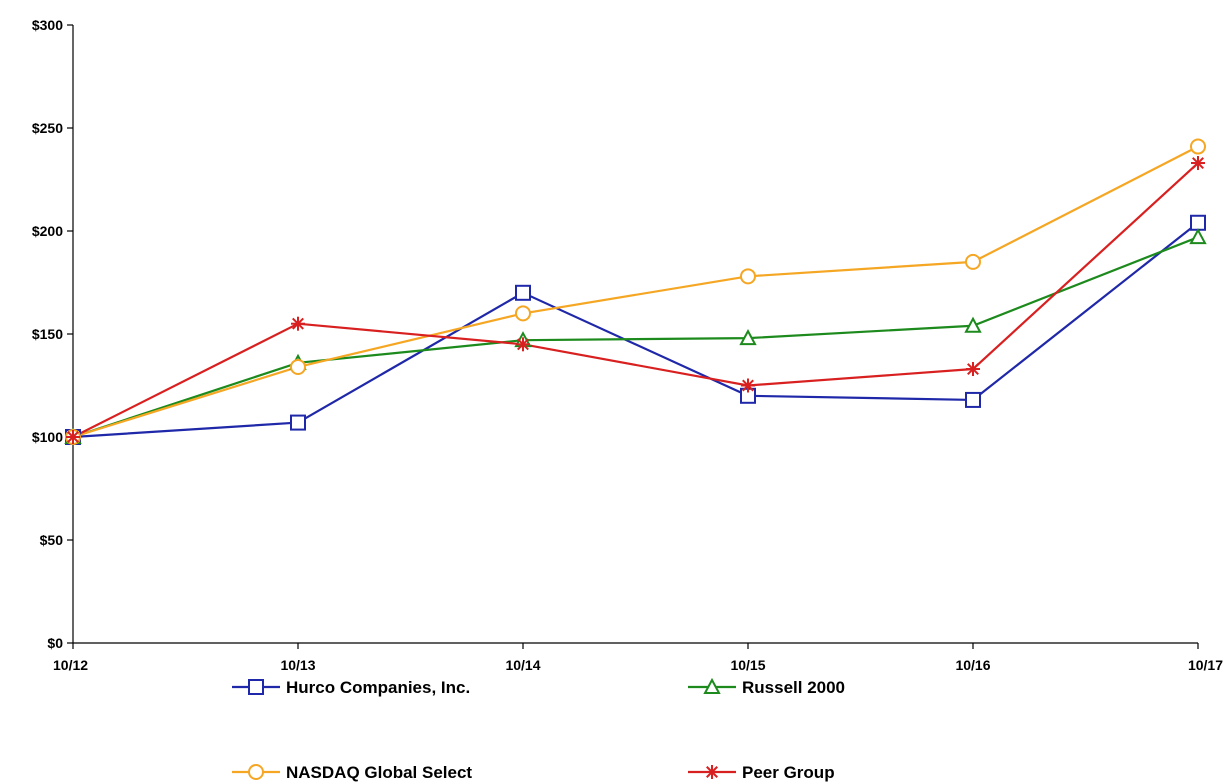 Image resolution: width=1225 pixels, height=783 pixels. What do you see at coordinates (522, 665) in the screenshot?
I see `x-tick-label: 10/14` at bounding box center [522, 665].